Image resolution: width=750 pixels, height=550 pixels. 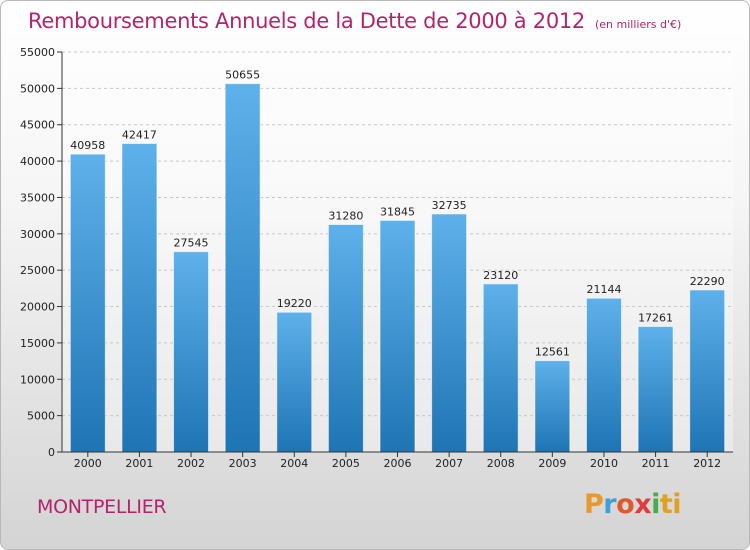 I want to click on logo-letter: t, so click(x=666, y=504).